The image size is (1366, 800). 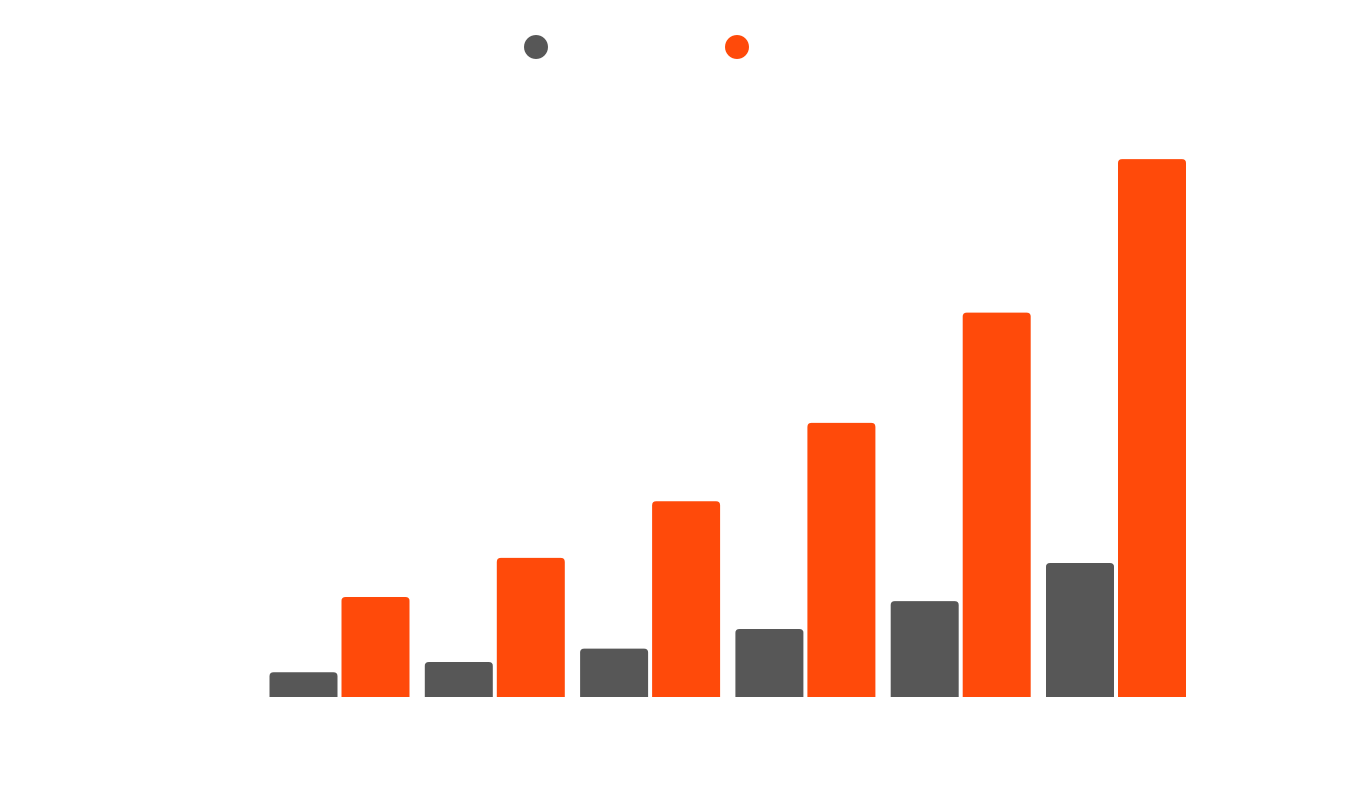 What do you see at coordinates (636, 47) in the screenshot?
I see `legend` at bounding box center [636, 47].